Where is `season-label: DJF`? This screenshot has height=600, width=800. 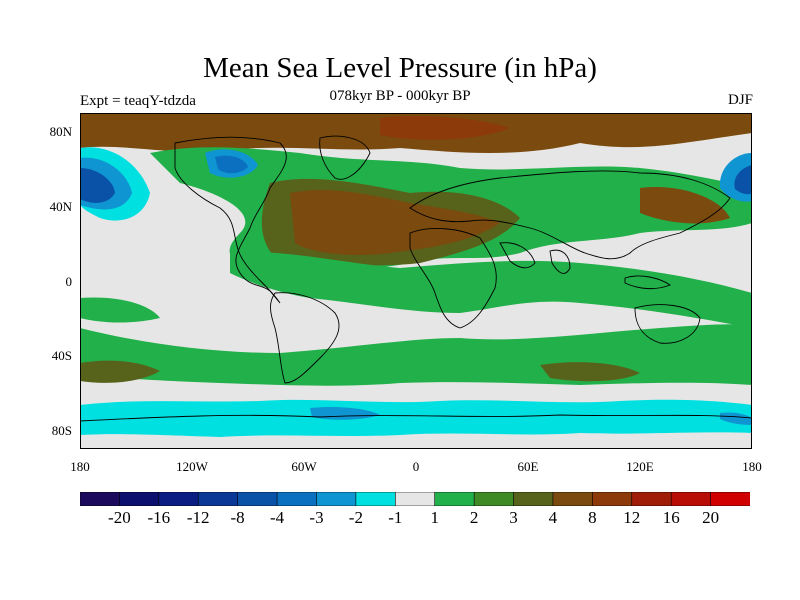 season-label: DJF is located at coordinates (740, 100).